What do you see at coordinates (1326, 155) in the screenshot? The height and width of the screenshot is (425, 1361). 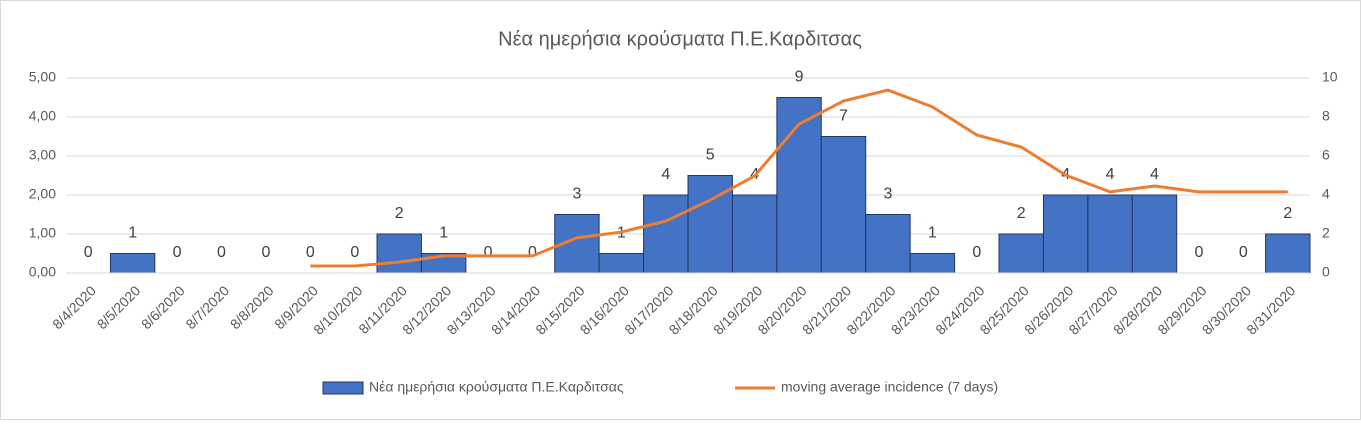 I see `y2-tick-label: 6` at bounding box center [1326, 155].